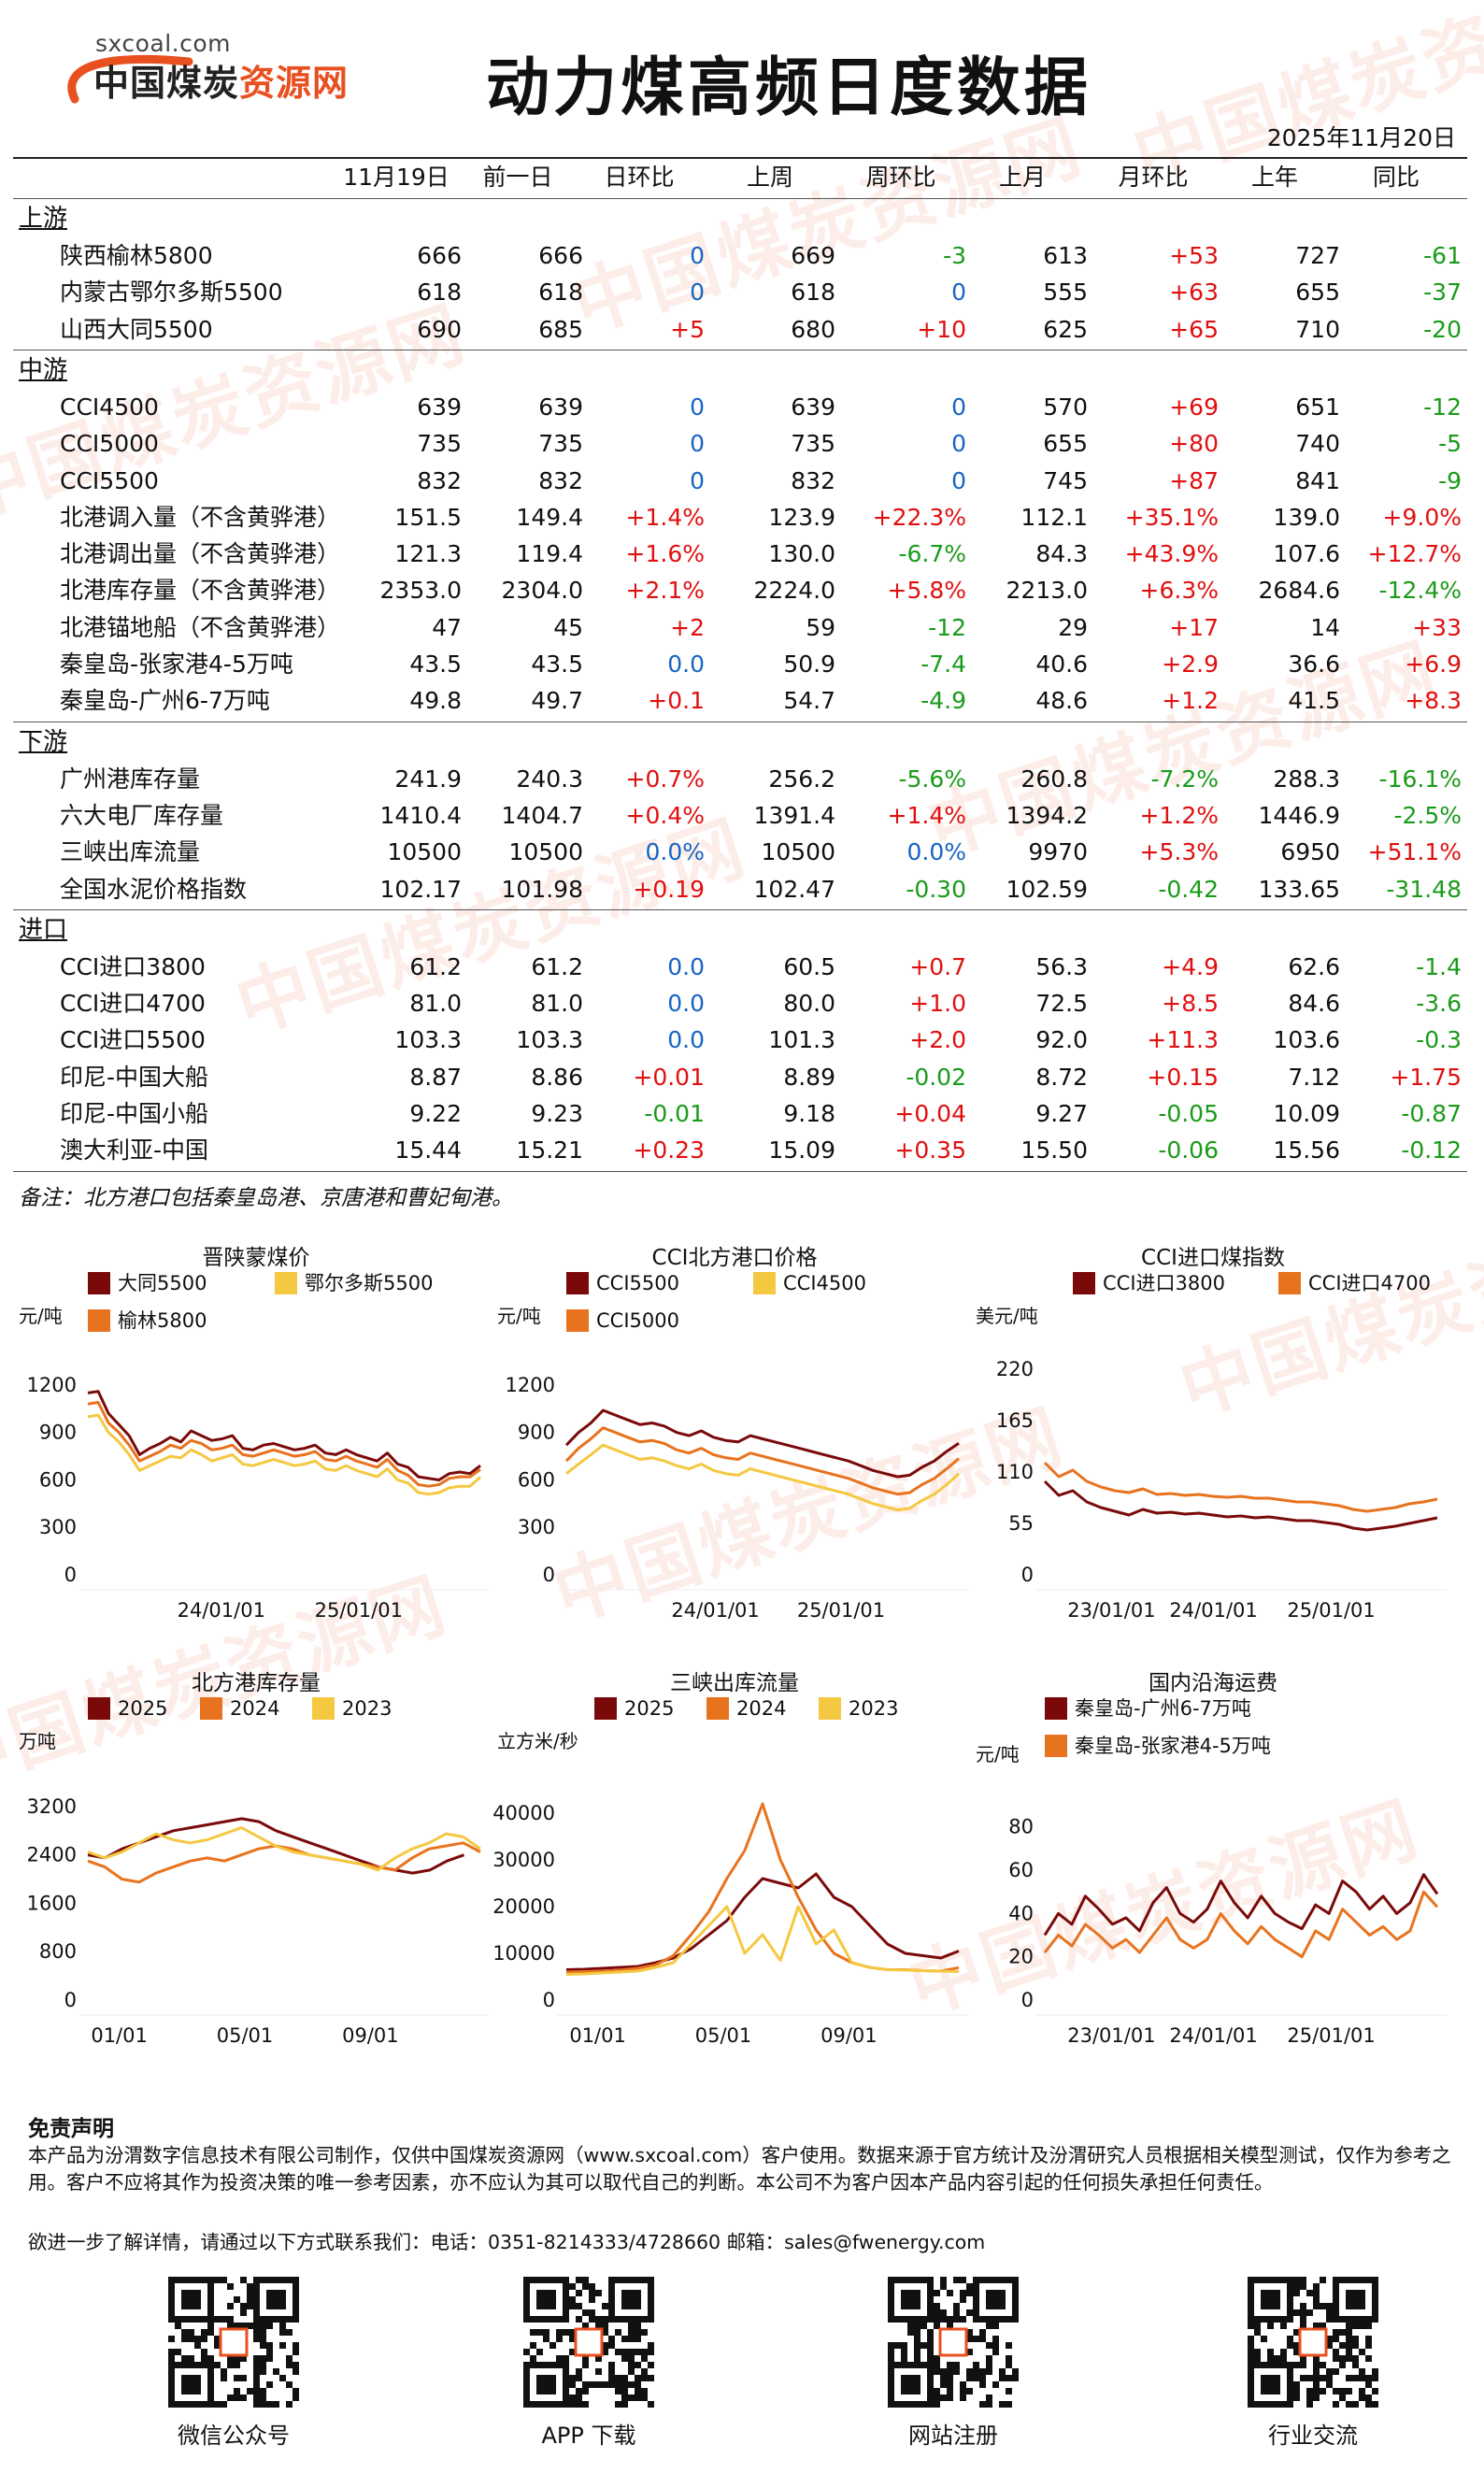 This screenshot has width=1484, height=2473. What do you see at coordinates (824, 1283) in the screenshot?
I see `legend-label: CCI4500` at bounding box center [824, 1283].